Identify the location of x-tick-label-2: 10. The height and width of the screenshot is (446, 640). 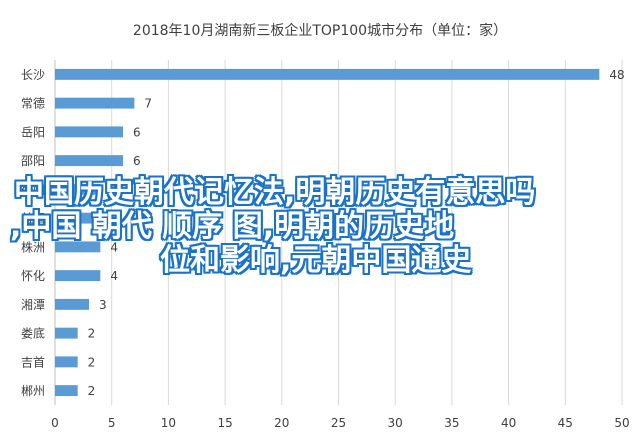
(168, 423).